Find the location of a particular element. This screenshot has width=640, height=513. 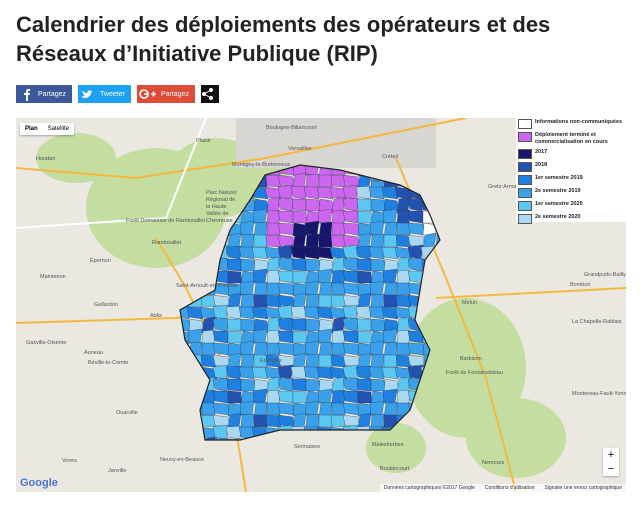

place-label: Béville-le-Comte is located at coordinates (108, 363).